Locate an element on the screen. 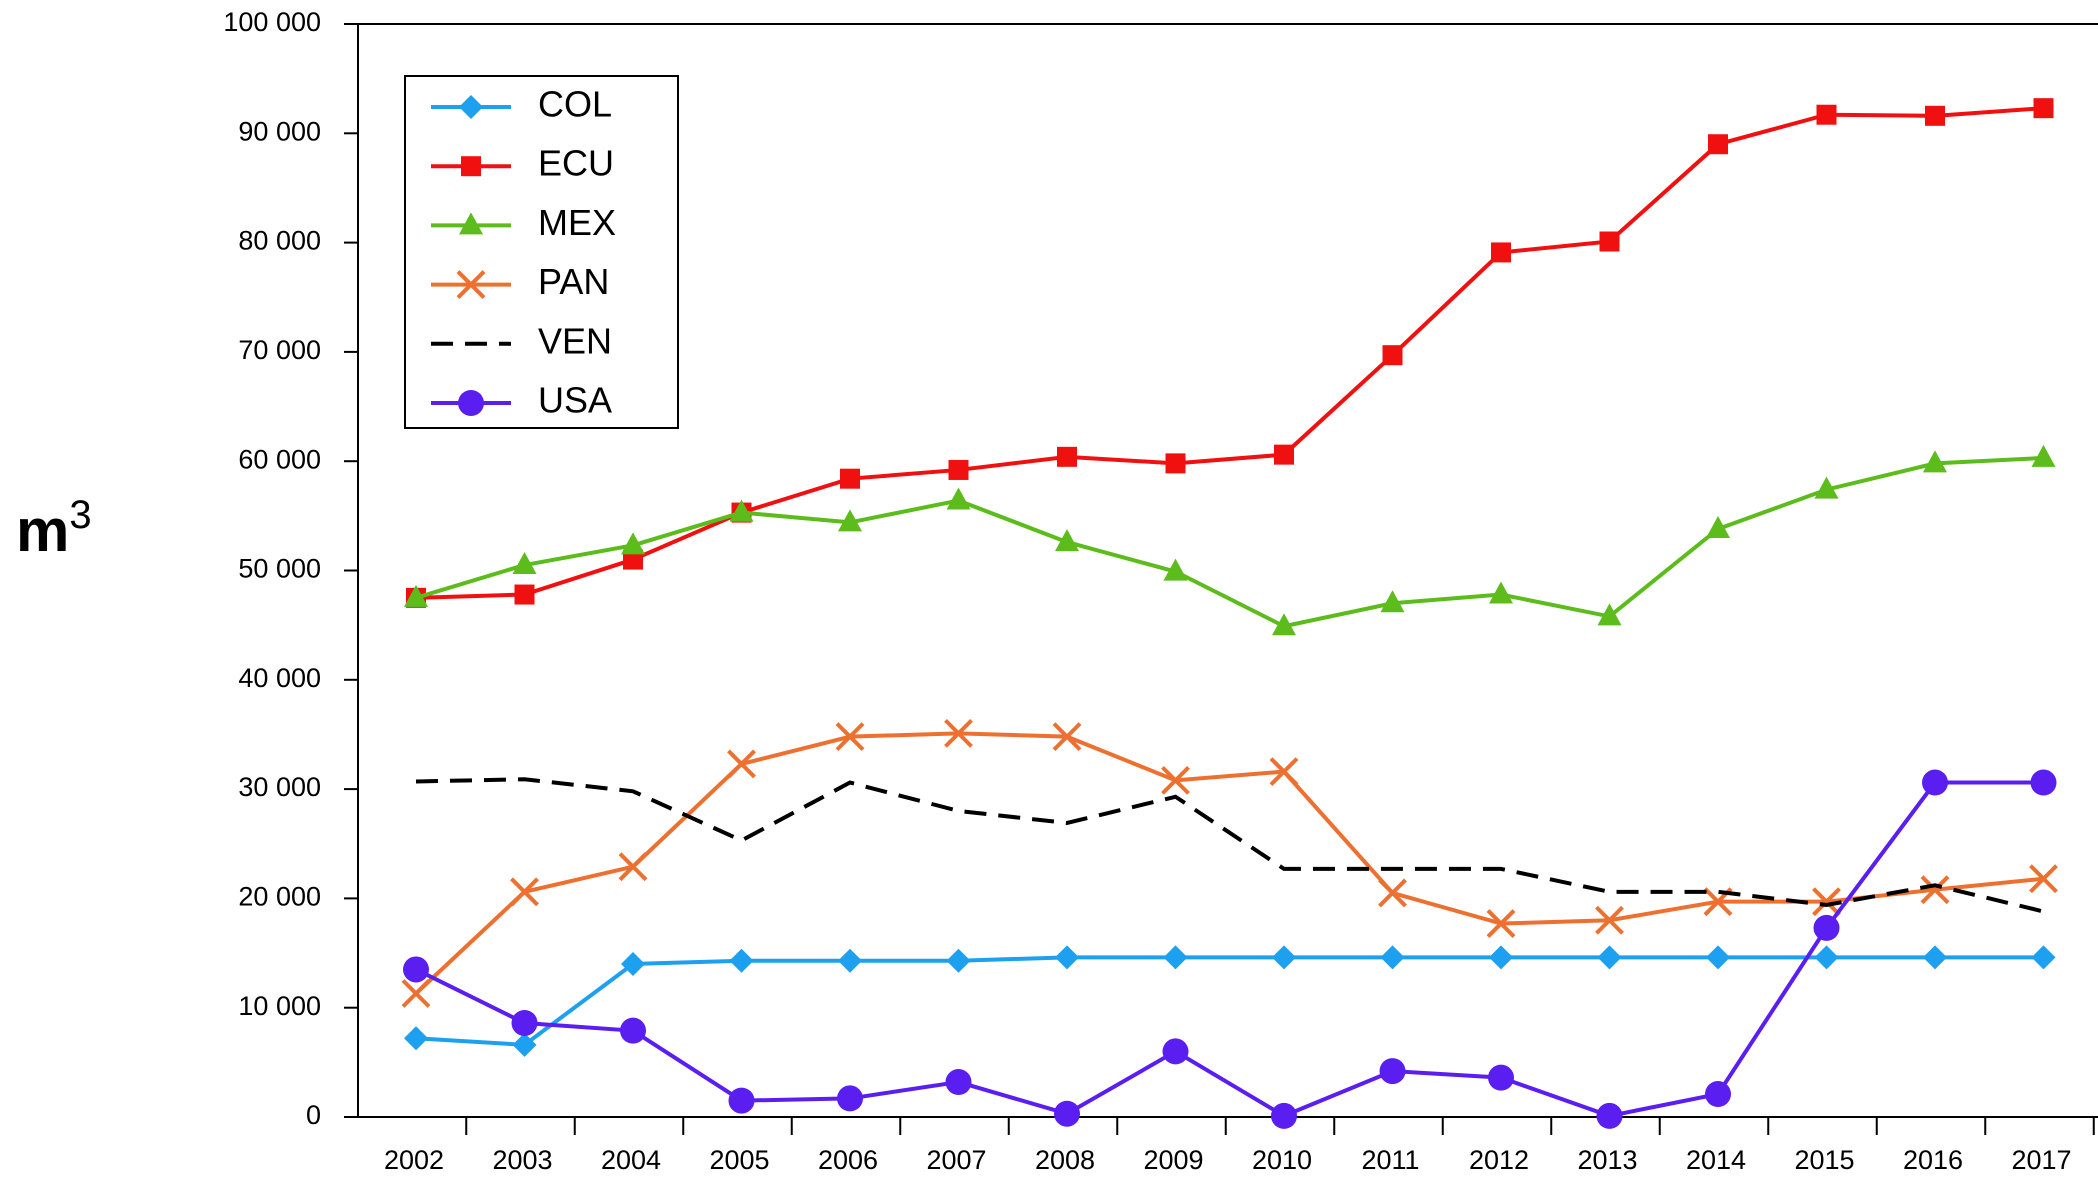 This screenshot has height=1181, width=2098. y-tick-label: 90 000 is located at coordinates (279, 131).